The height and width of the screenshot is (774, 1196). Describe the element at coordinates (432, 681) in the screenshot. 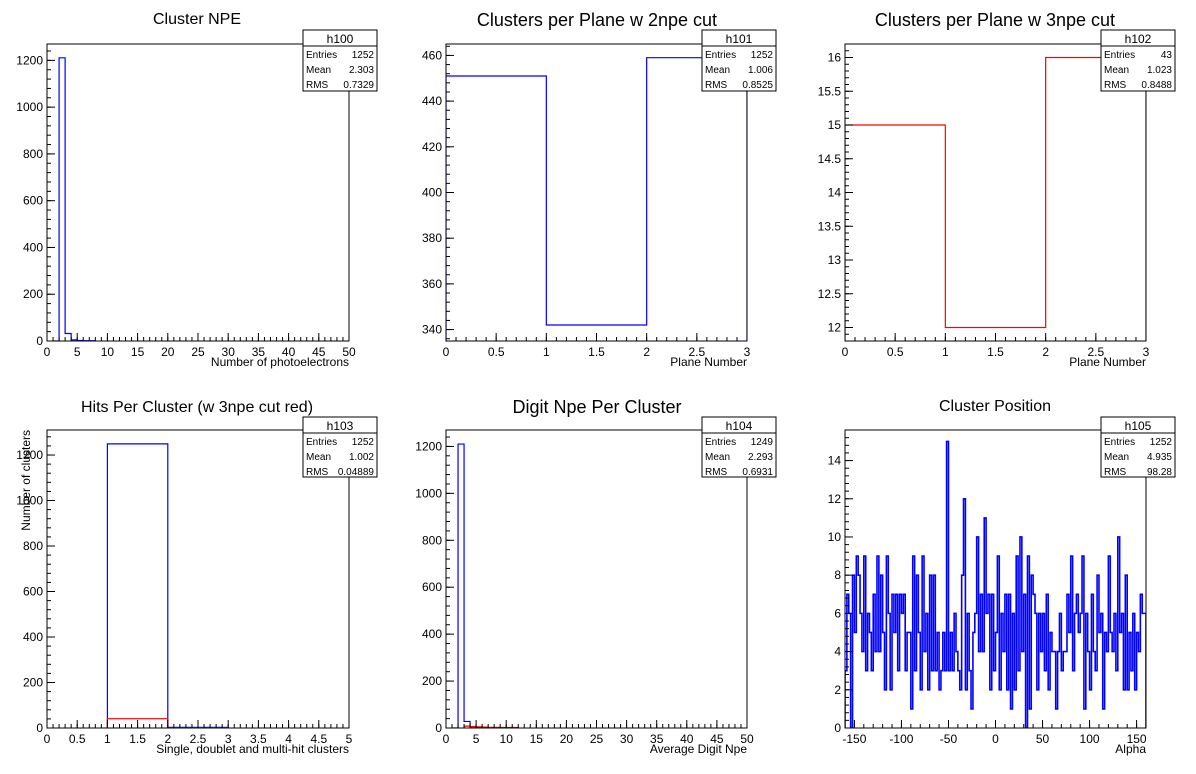

I see `y-tick-label: 200` at that location.